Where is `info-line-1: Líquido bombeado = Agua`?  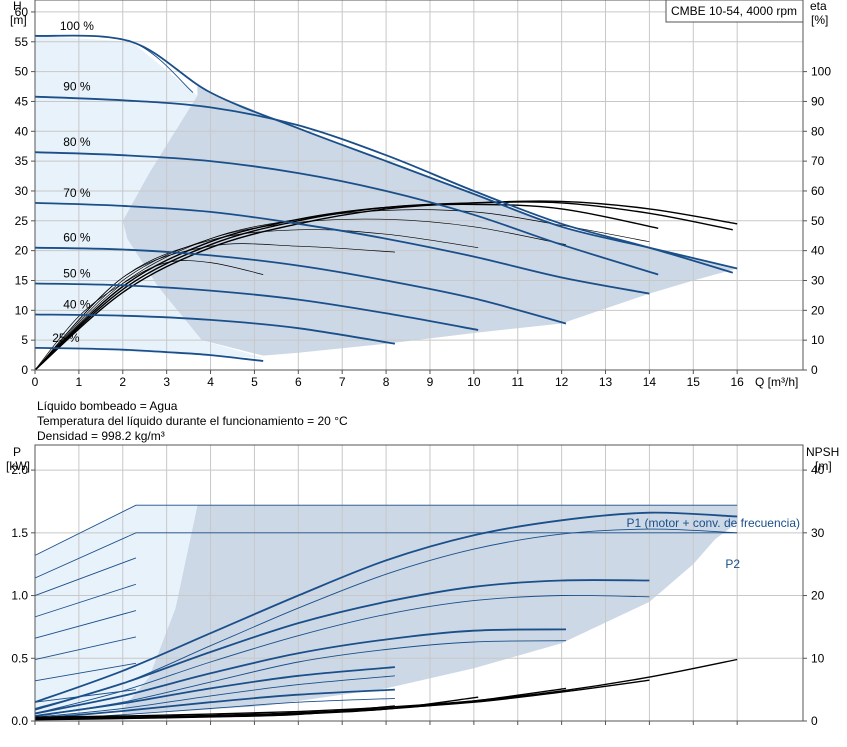
info-line-1: Líquido bombeado = Agua is located at coordinates (107, 406).